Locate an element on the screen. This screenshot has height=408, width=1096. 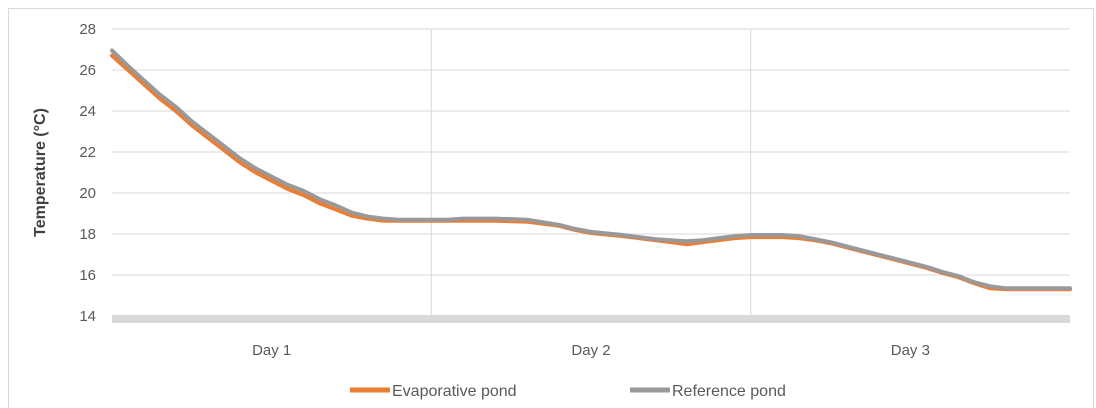
legend: Evaporative pond Reference pond is located at coordinates (568, 391).